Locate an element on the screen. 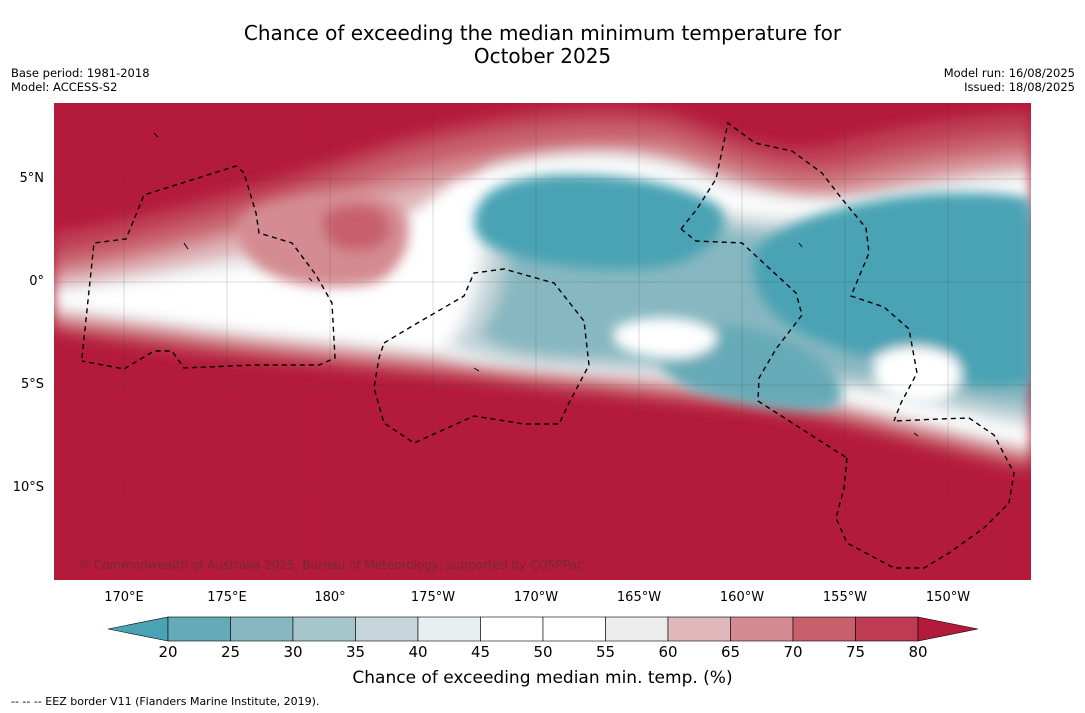  model-name: Model: ACCESS-S2 is located at coordinates (64, 87).